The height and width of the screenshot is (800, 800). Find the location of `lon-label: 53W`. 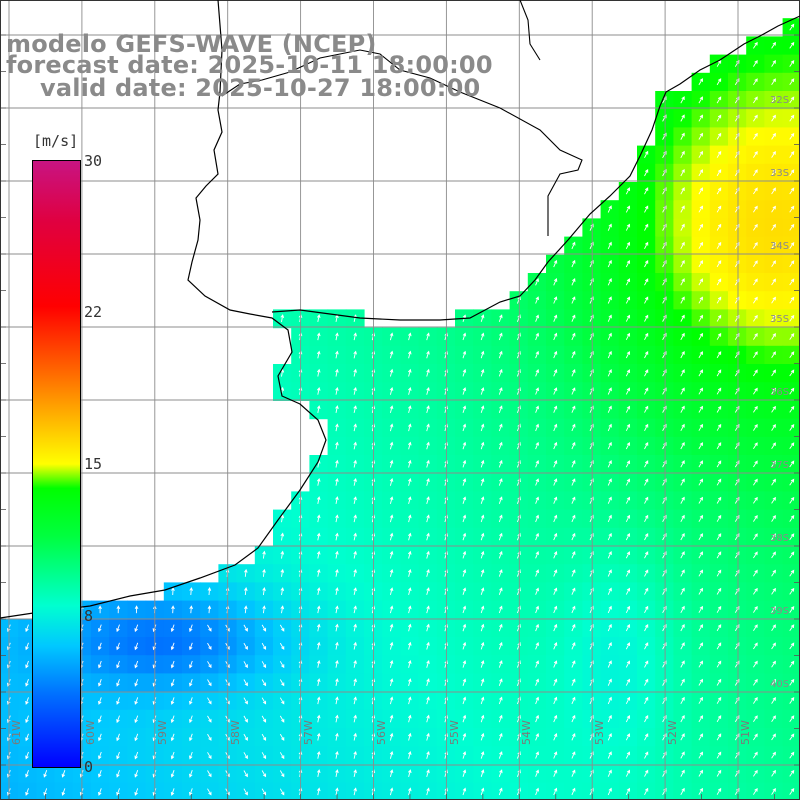

lon-label: 53W is located at coordinates (599, 732).